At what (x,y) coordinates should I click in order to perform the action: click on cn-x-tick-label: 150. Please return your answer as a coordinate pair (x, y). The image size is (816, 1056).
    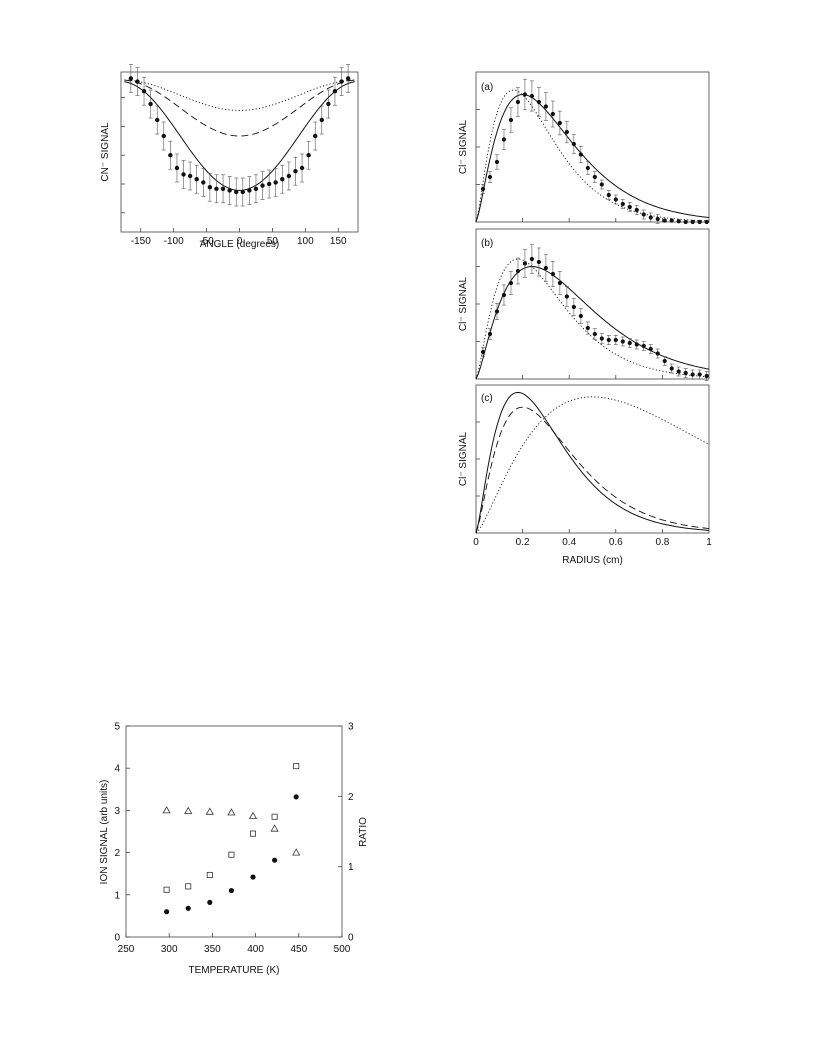
    Looking at the image, I should click on (338, 241).